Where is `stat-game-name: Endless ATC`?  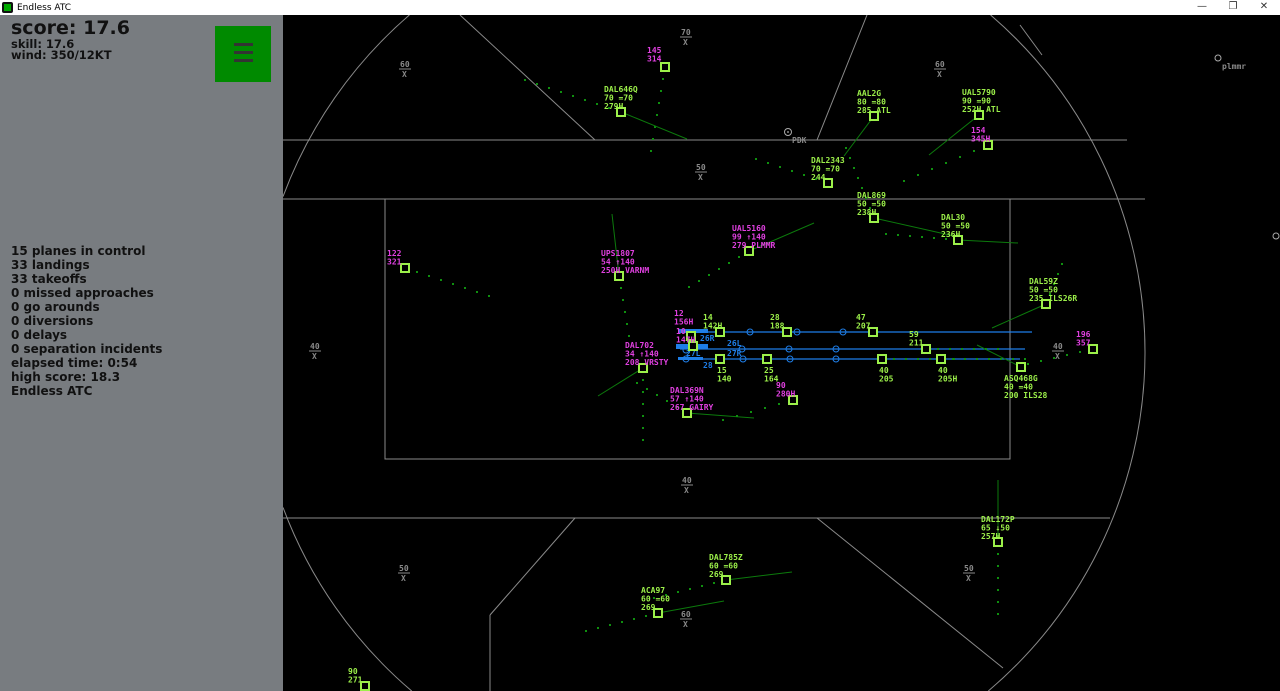 stat-game-name: Endless ATC is located at coordinates (52, 391).